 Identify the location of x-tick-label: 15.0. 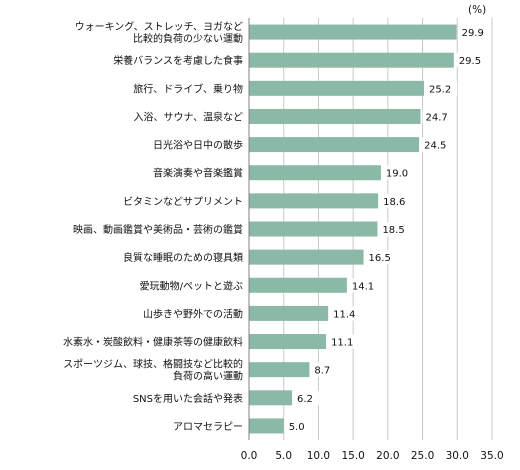
(352, 456).